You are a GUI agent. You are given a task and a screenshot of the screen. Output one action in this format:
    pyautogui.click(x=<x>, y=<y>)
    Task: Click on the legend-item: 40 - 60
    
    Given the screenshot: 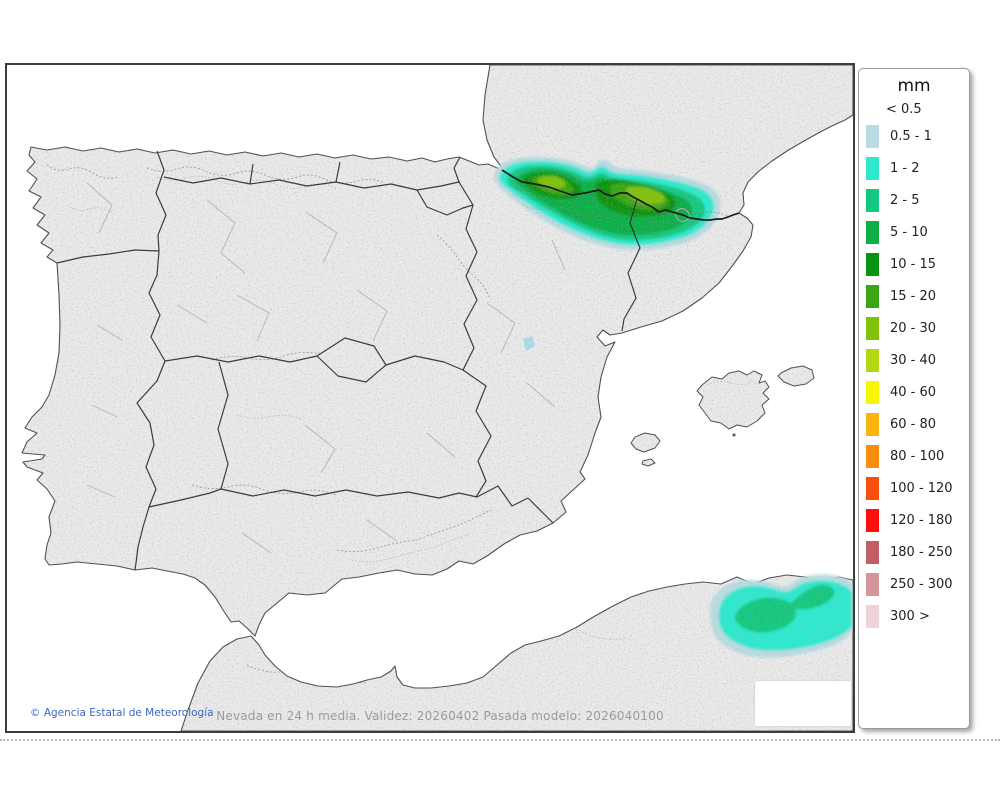 What is the action you would take?
    pyautogui.click(x=917, y=392)
    